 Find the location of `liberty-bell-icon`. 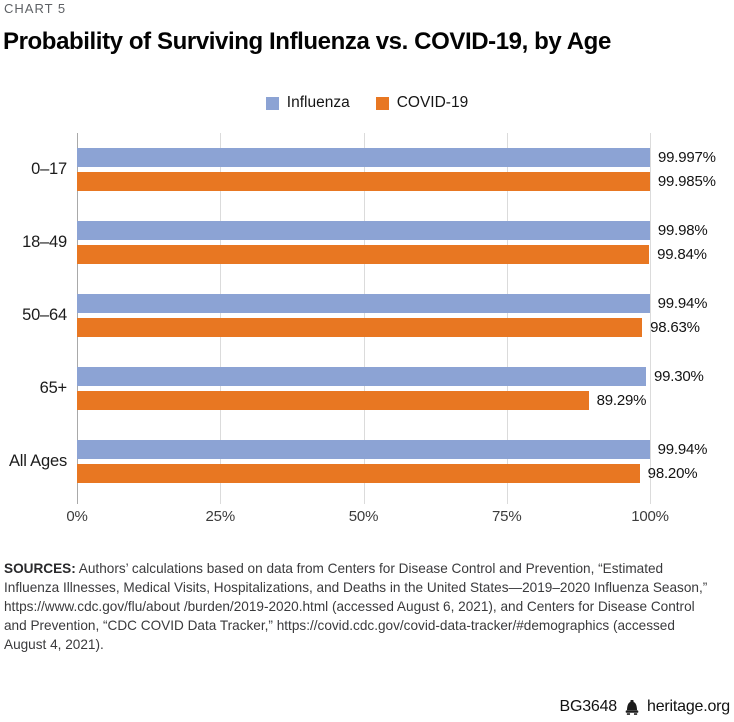

liberty-bell-icon is located at coordinates (632, 707).